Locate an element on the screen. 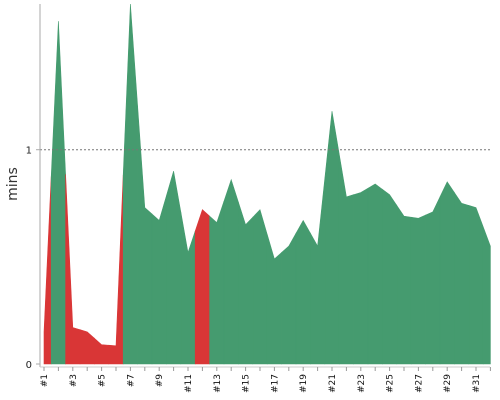 Image resolution: width=500 pixels, height=400 pixels. x-tick-label-build-1: #1 is located at coordinates (45, 380).